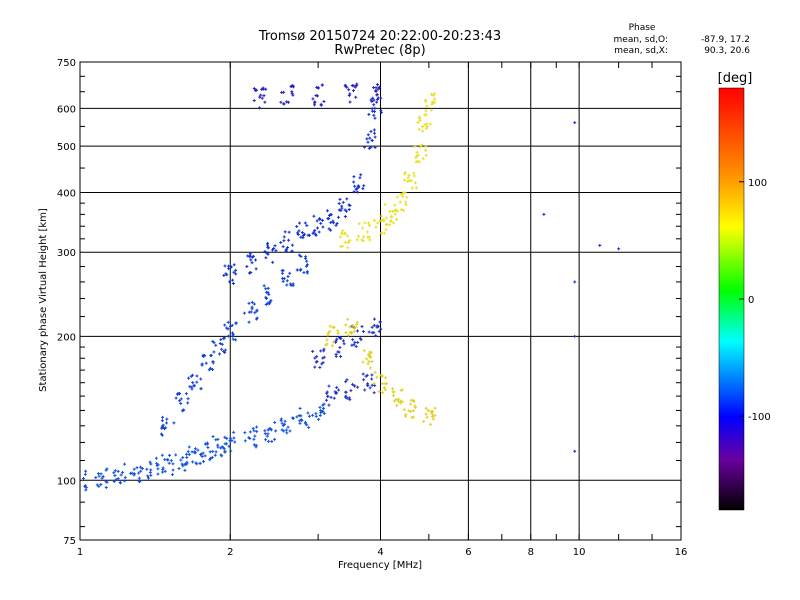  Describe the element at coordinates (43, 300) in the screenshot. I see `y-axis-title: Stationary phase Virtual Height [km]` at that location.